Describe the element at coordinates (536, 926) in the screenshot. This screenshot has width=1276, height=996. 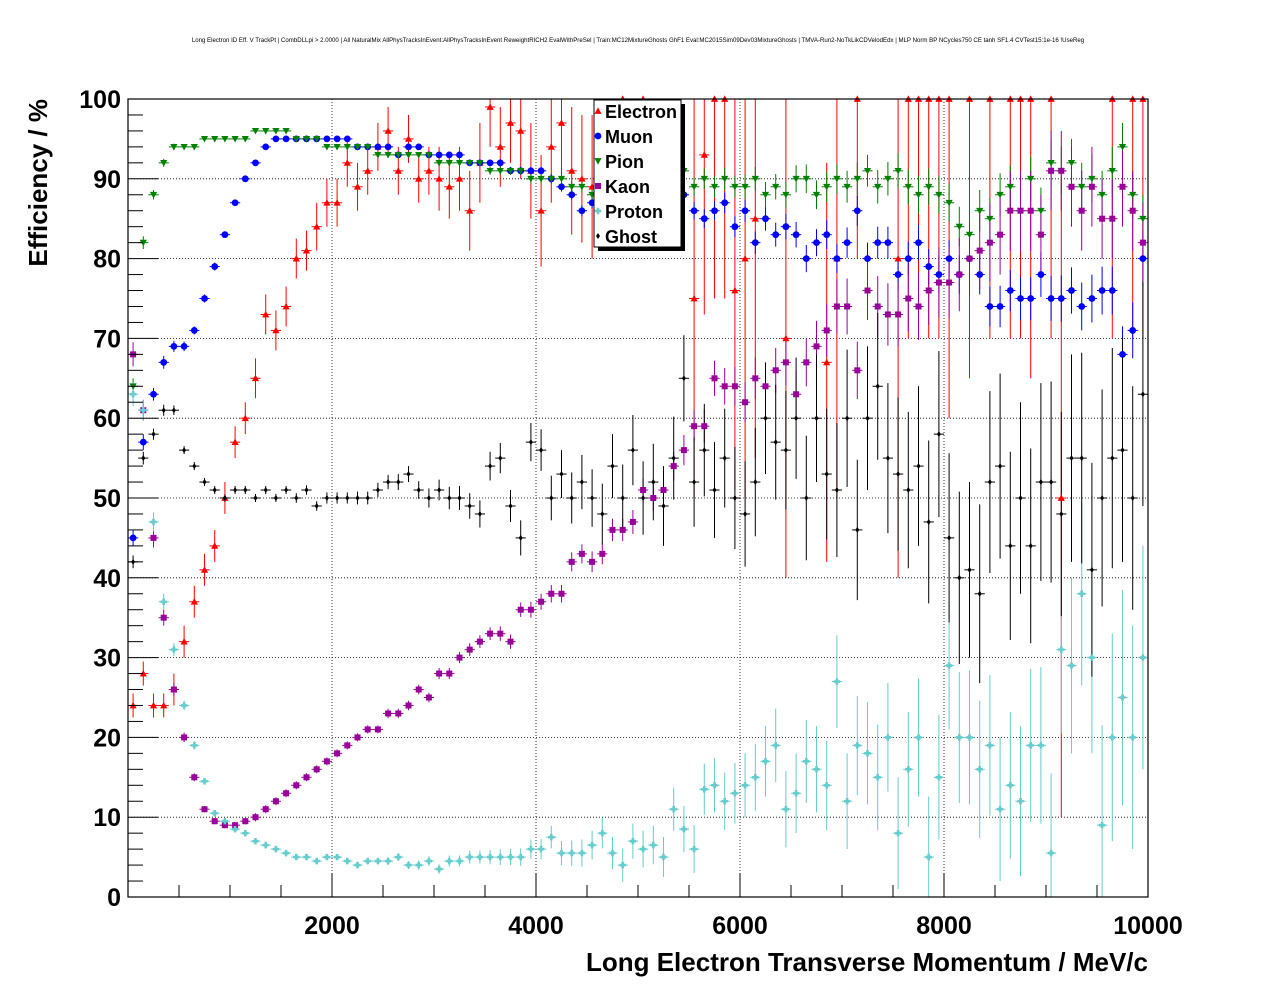
I see `x-tick-label: 4000` at that location.